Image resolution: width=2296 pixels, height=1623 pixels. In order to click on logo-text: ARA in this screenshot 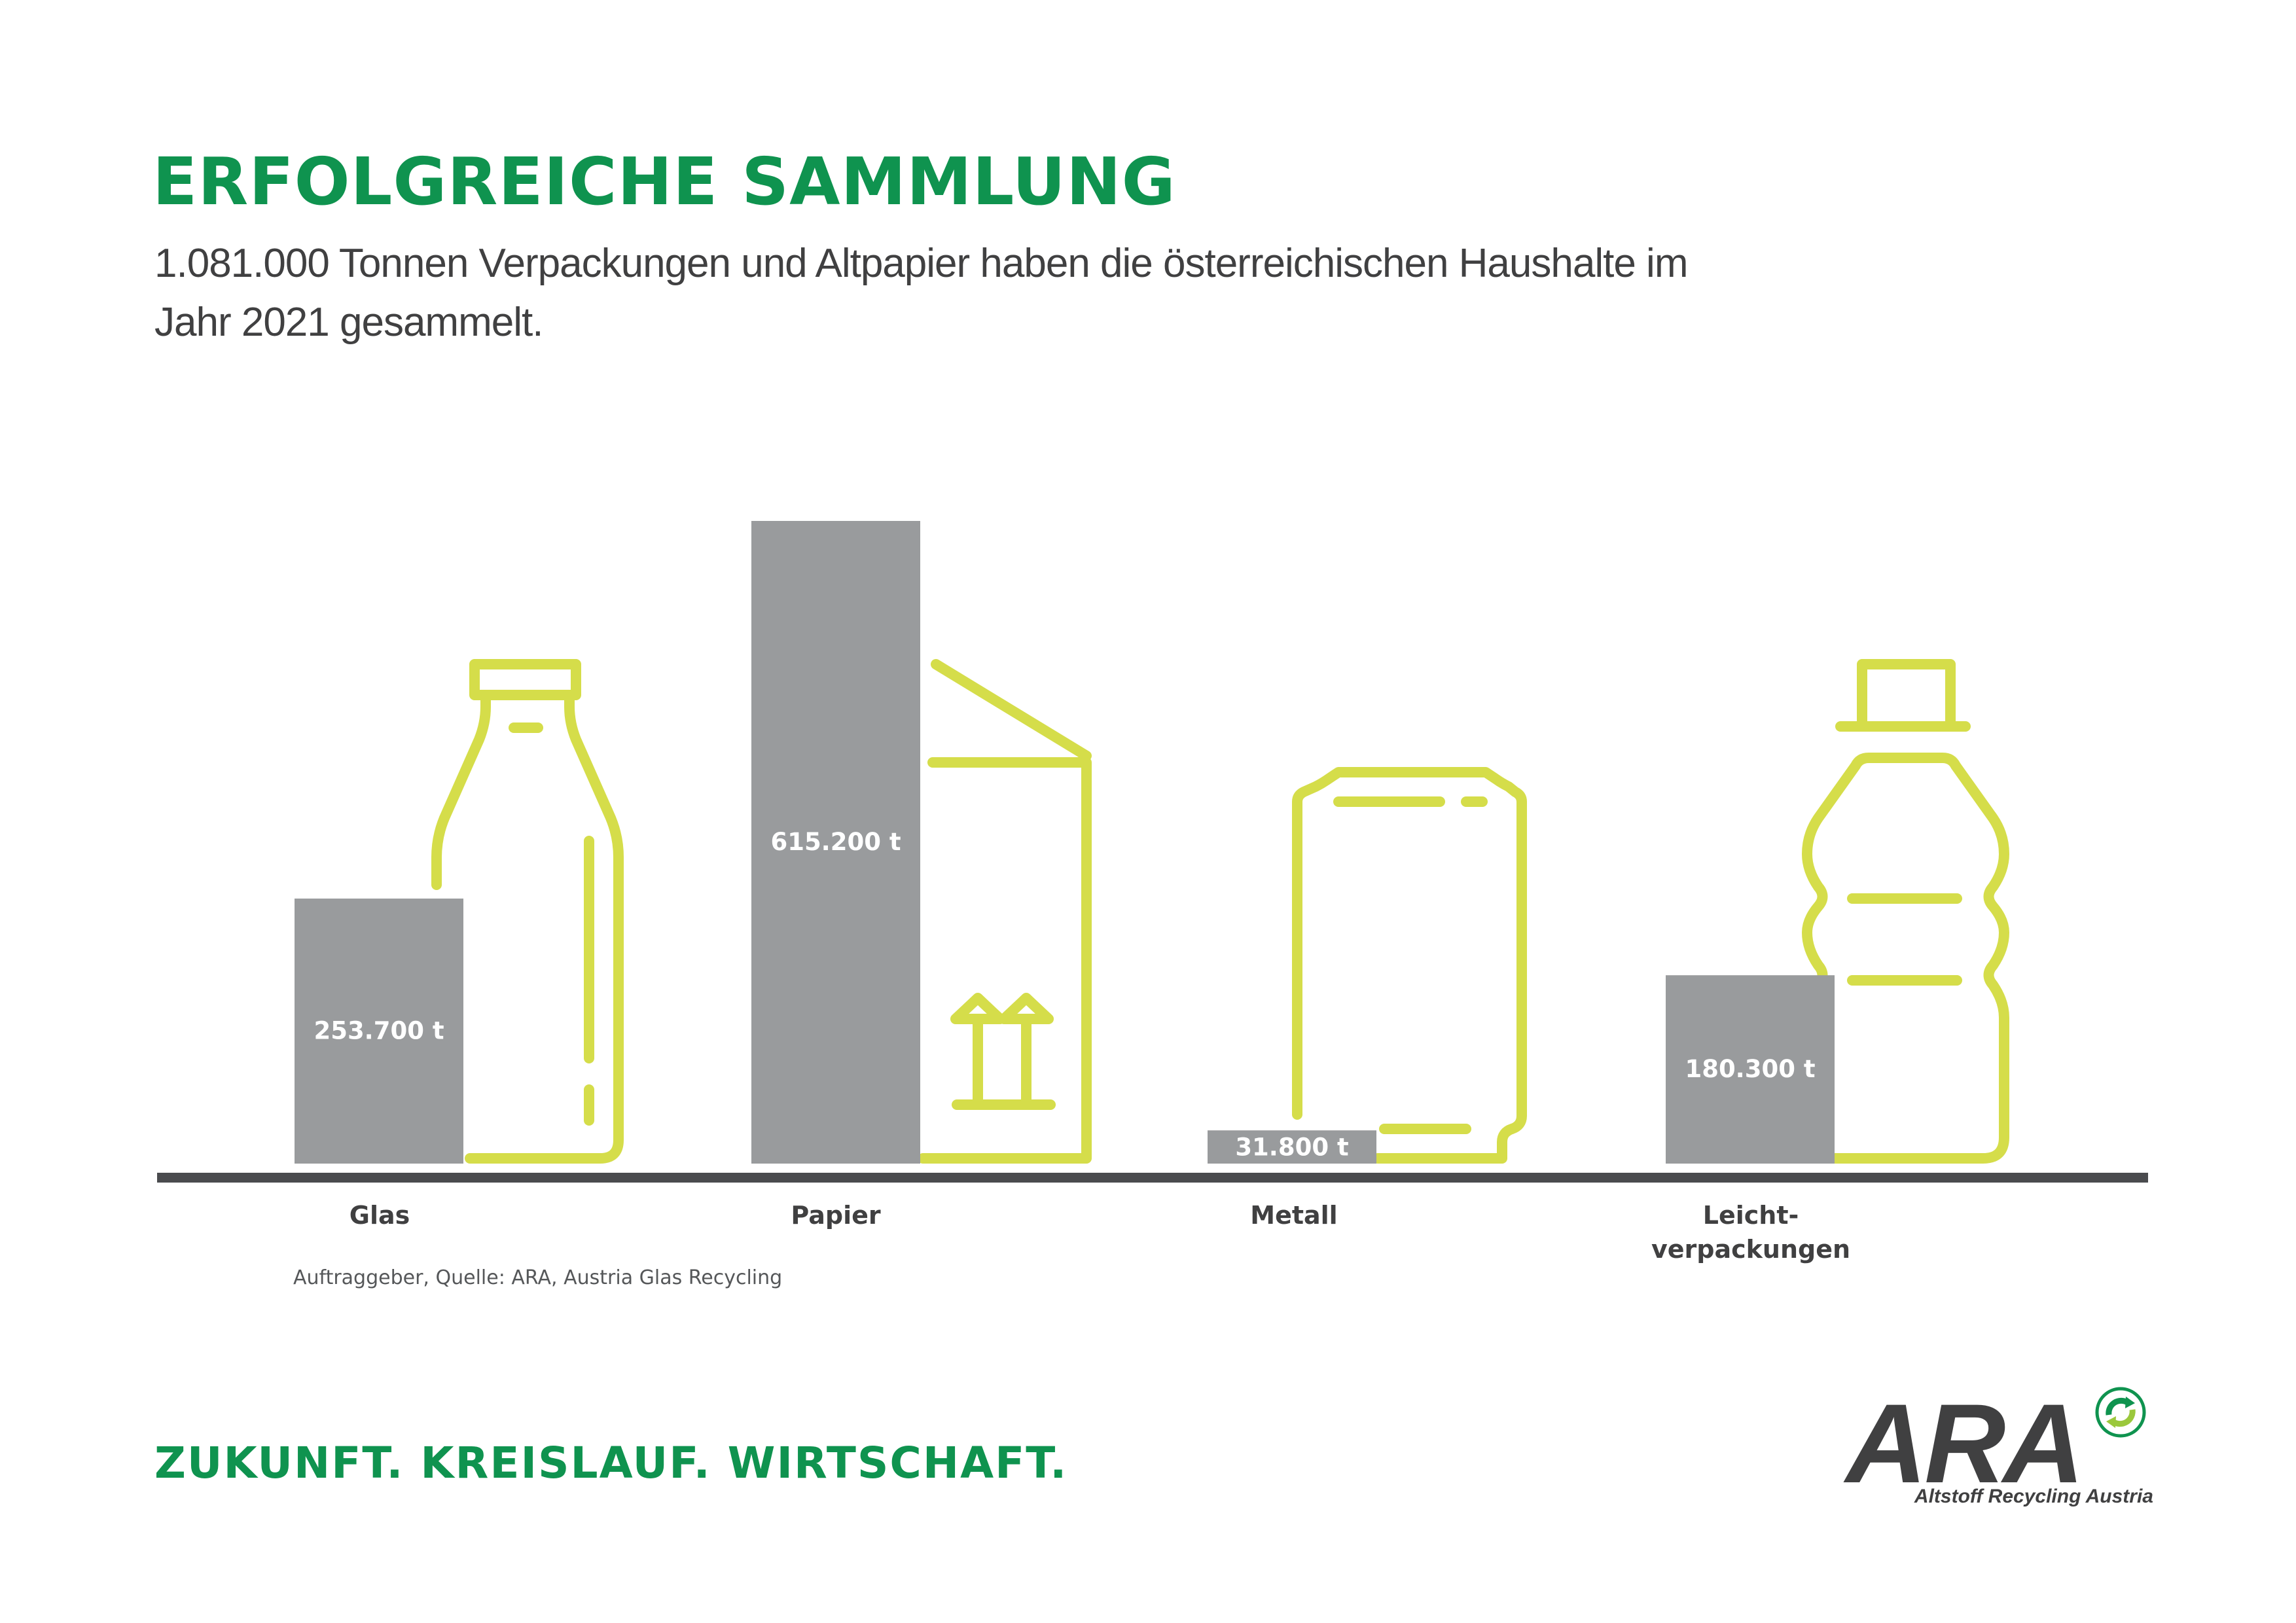, I will do `click(1965, 1444)`.